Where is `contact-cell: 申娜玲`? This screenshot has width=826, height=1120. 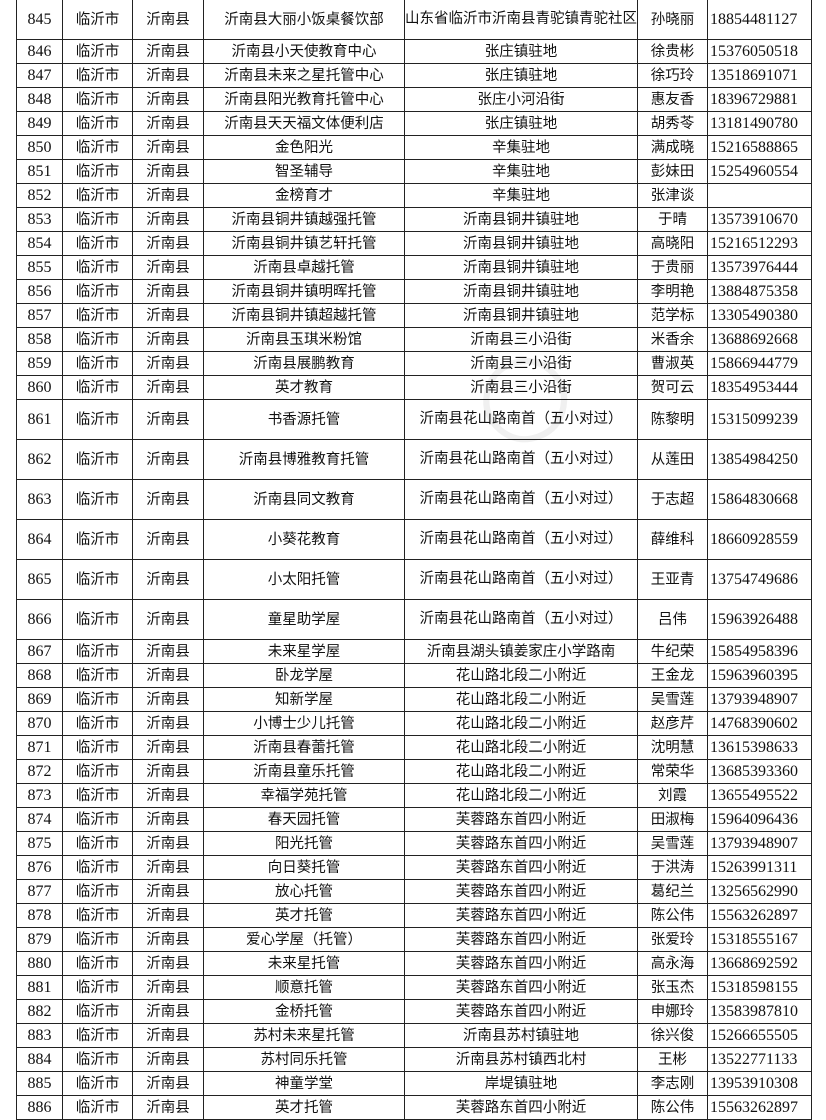 contact-cell: 申娜玲 is located at coordinates (672, 1011).